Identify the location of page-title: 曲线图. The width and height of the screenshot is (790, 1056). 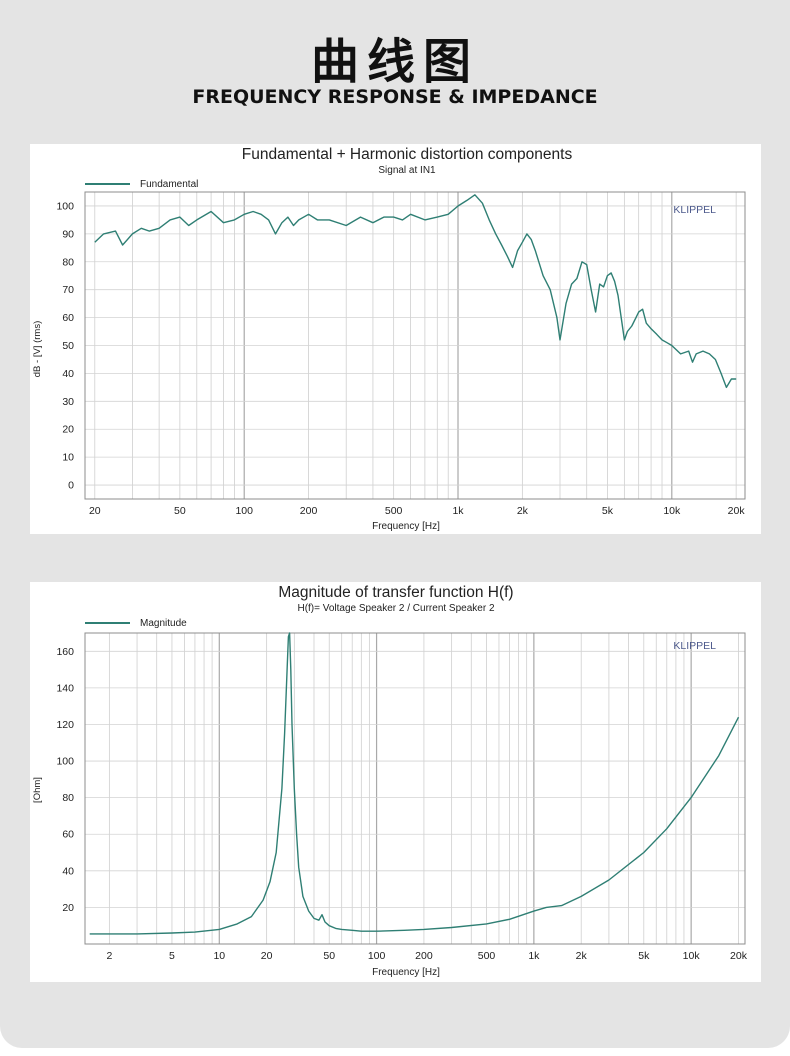
(394, 62).